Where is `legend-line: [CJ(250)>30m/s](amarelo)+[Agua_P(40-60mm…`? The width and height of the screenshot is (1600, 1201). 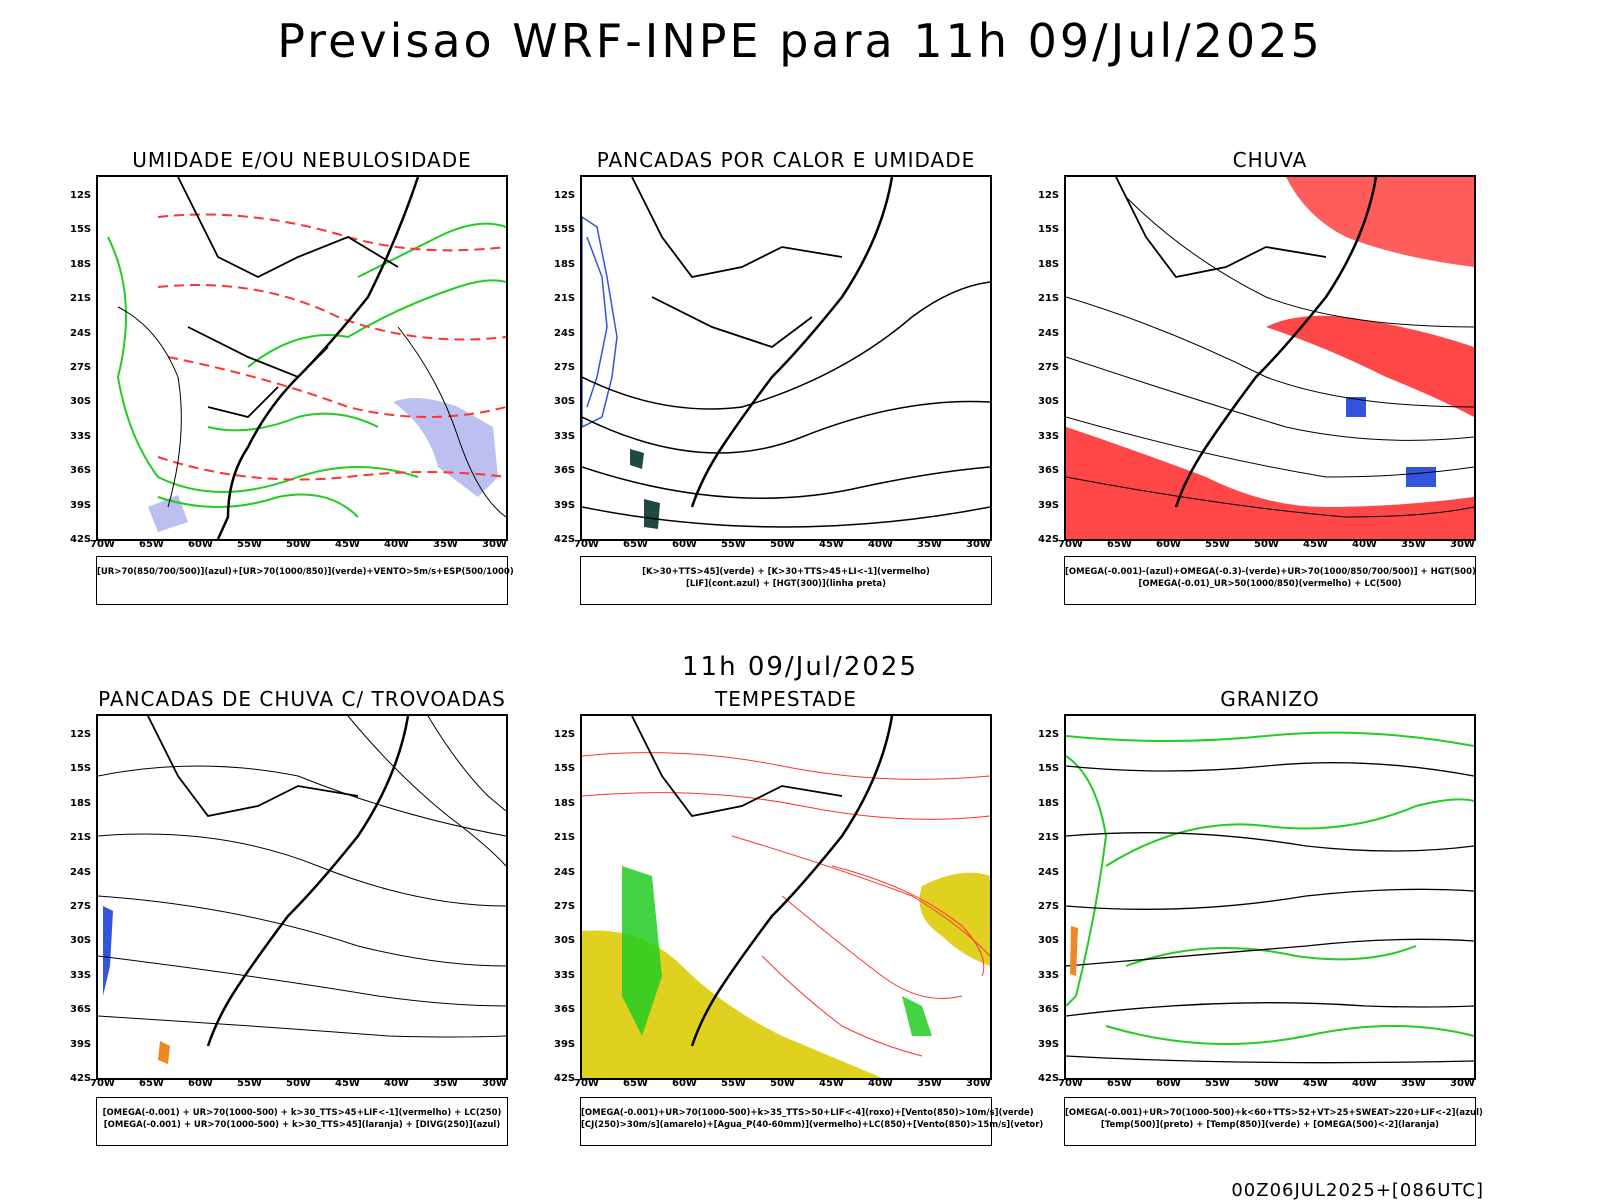 legend-line: [CJ(250)>30m/s](amarelo)+[Agua_P(40-60mm… is located at coordinates (812, 1125).